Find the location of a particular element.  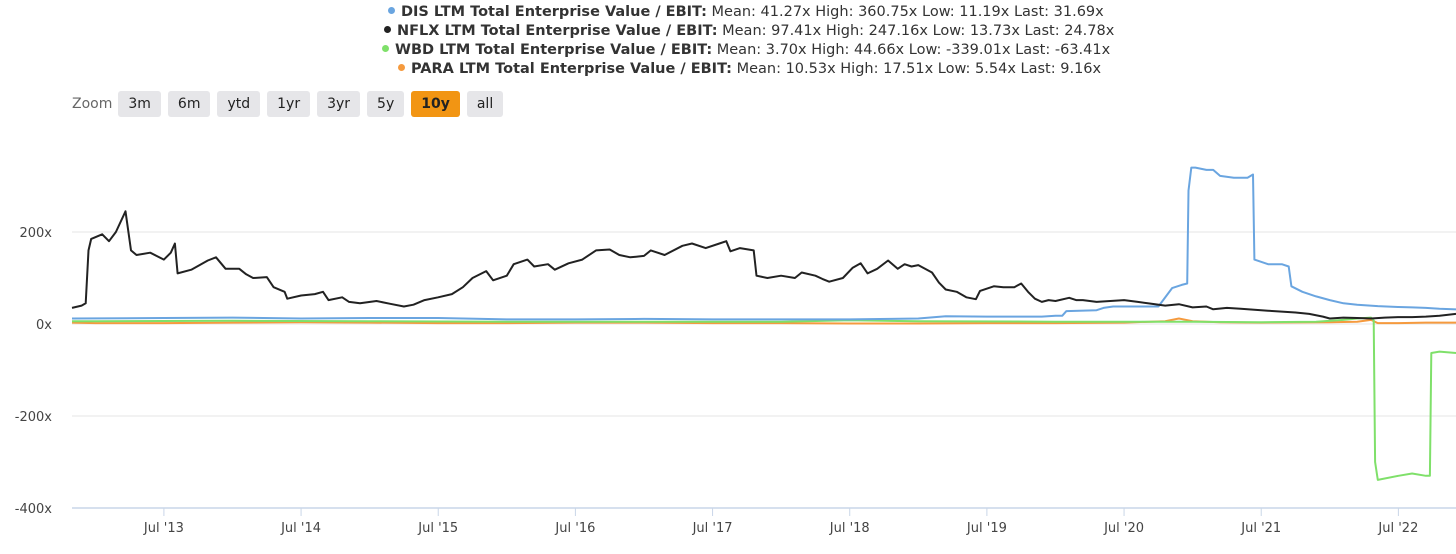

series-line-para is located at coordinates (763, 321).